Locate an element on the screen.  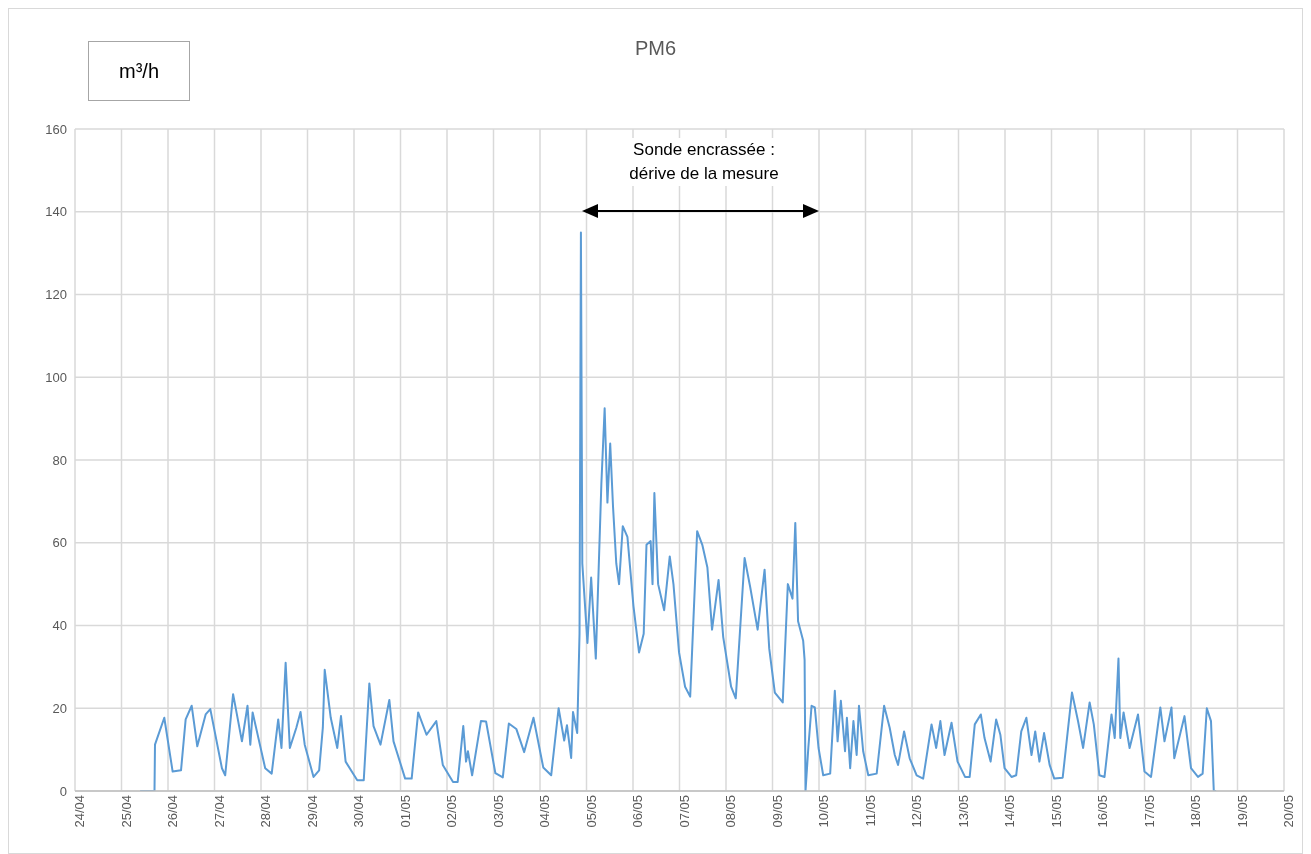
x-tick-label: 08/05 is located at coordinates (731, 811).